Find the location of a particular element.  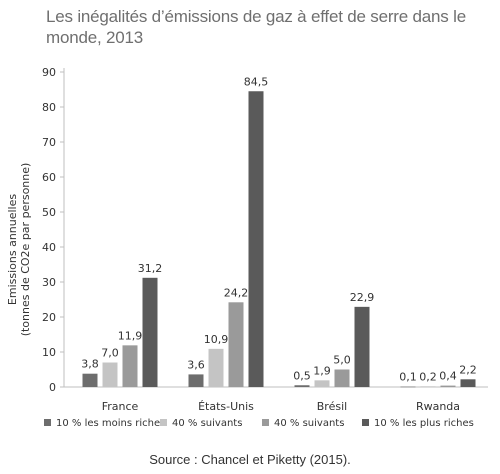

data-label: 84,5 is located at coordinates (256, 81).